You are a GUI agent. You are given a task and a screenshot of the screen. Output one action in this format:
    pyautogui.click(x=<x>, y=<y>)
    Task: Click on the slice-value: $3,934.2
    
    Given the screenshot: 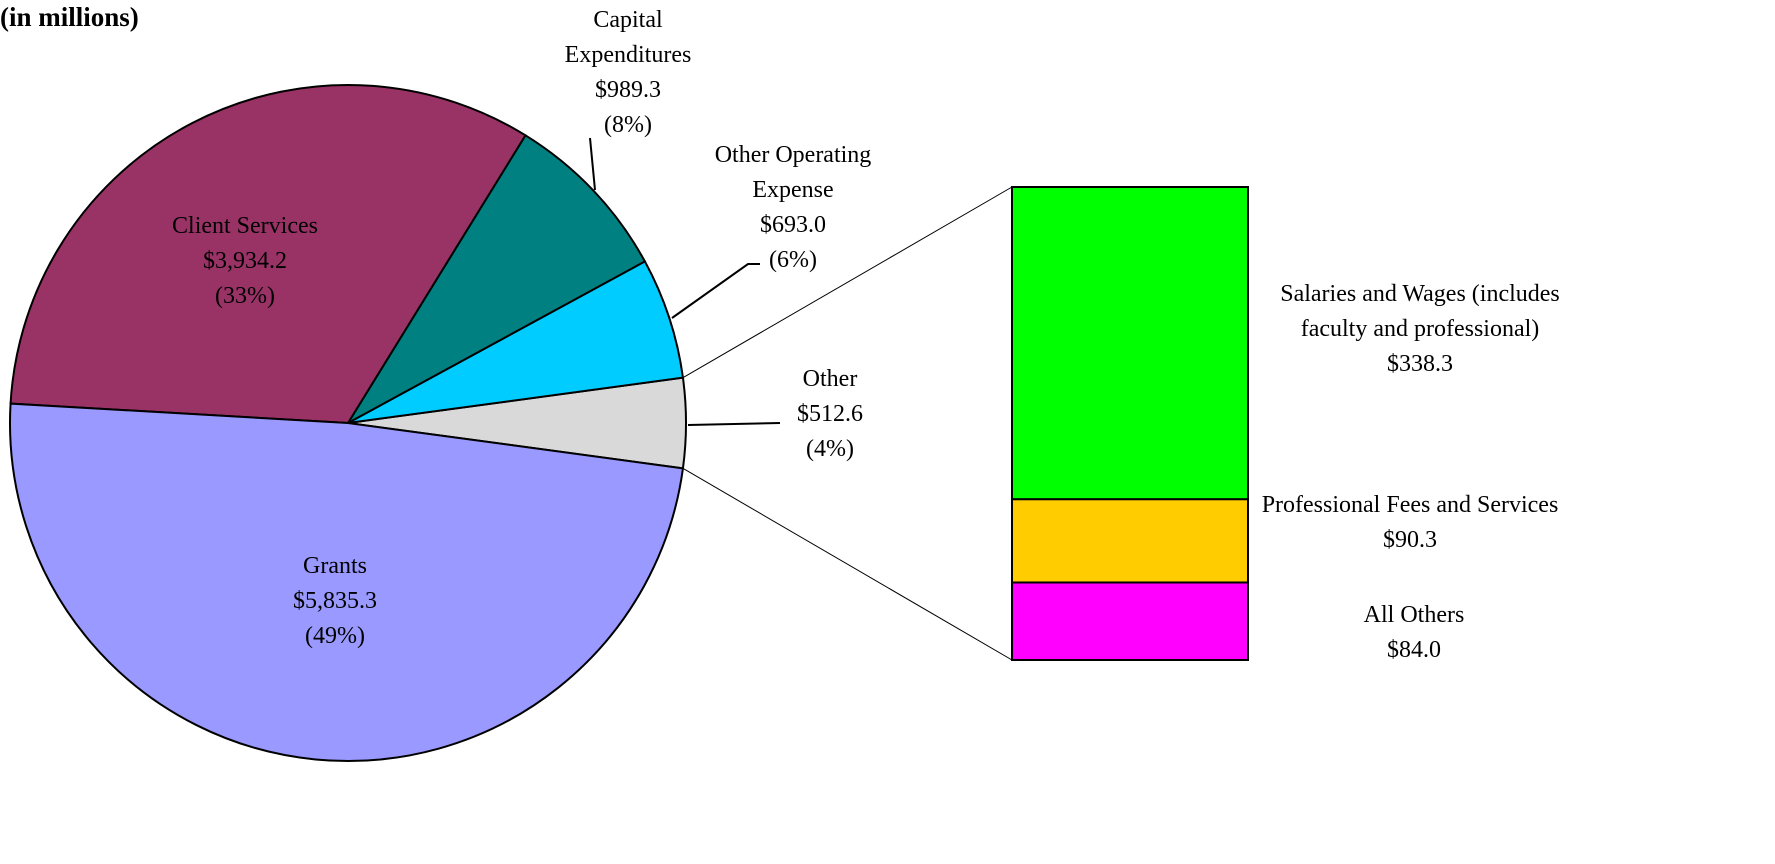 What is the action you would take?
    pyautogui.click(x=245, y=261)
    